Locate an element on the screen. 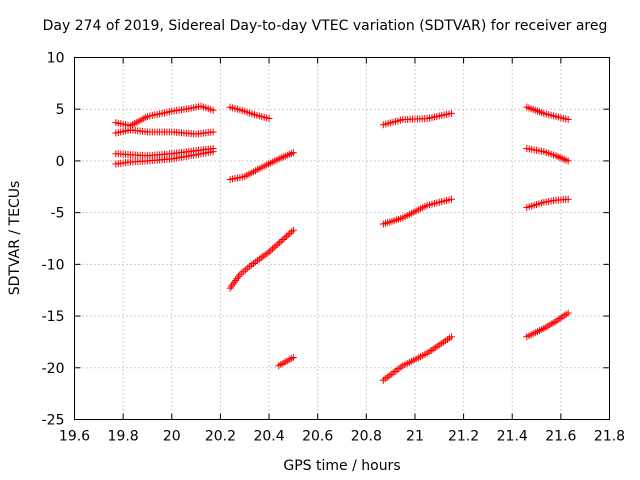  x-tick-label: 20.2 is located at coordinates (220, 437).